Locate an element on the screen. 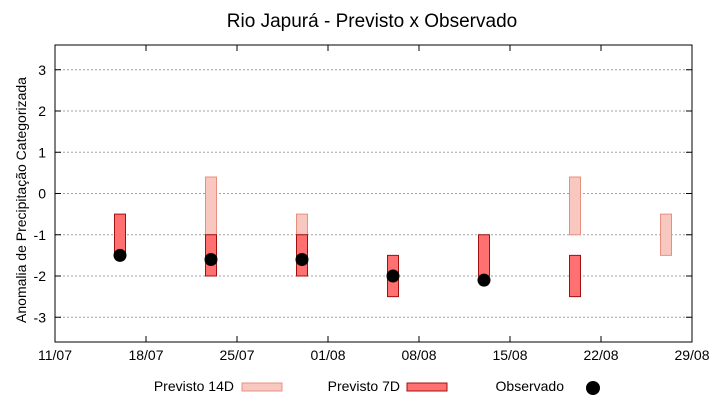 The height and width of the screenshot is (400, 720). x-tick-label: 25/07 is located at coordinates (236, 355).